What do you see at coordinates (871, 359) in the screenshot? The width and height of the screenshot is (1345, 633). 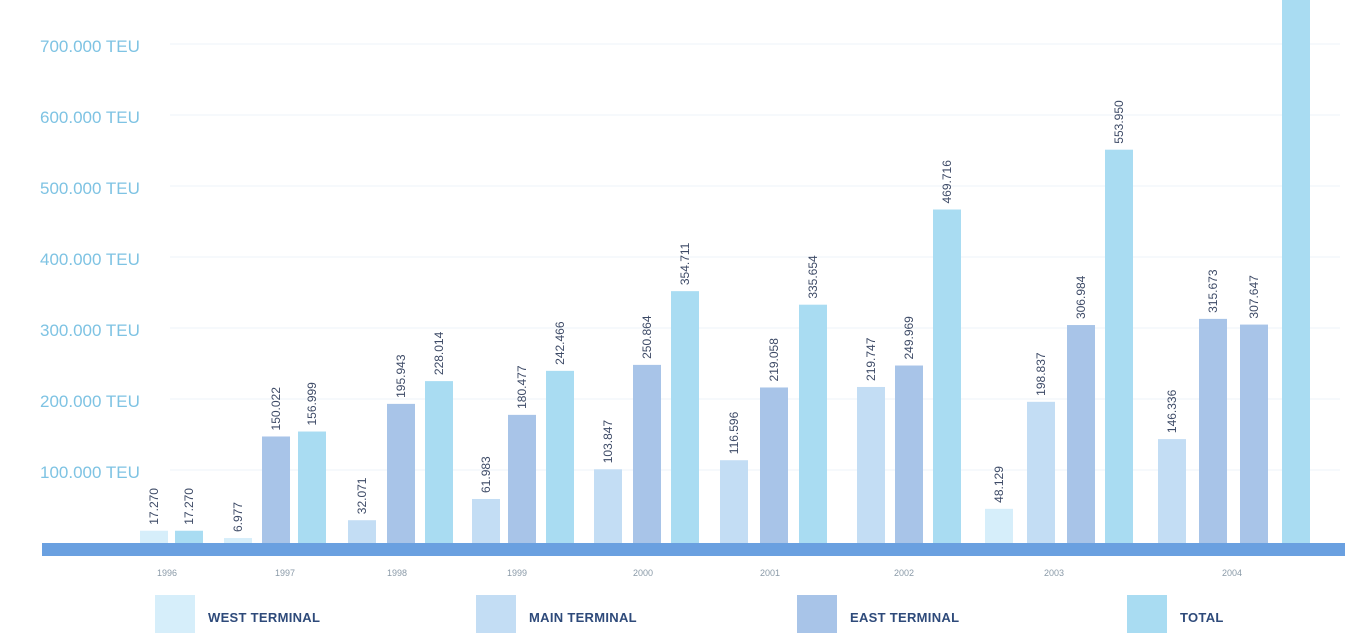 I see `data-label: 219.747` at bounding box center [871, 359].